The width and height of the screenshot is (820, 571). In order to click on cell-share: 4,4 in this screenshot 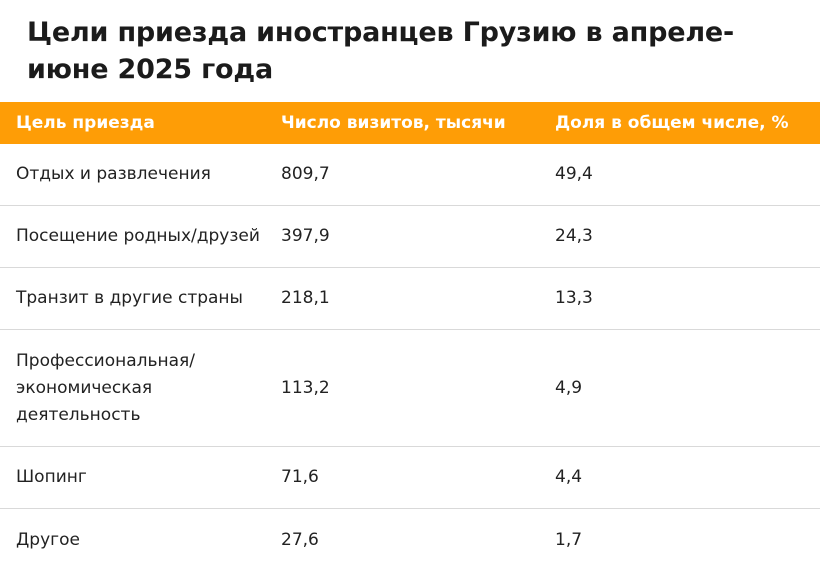, I will do `click(687, 478)`.